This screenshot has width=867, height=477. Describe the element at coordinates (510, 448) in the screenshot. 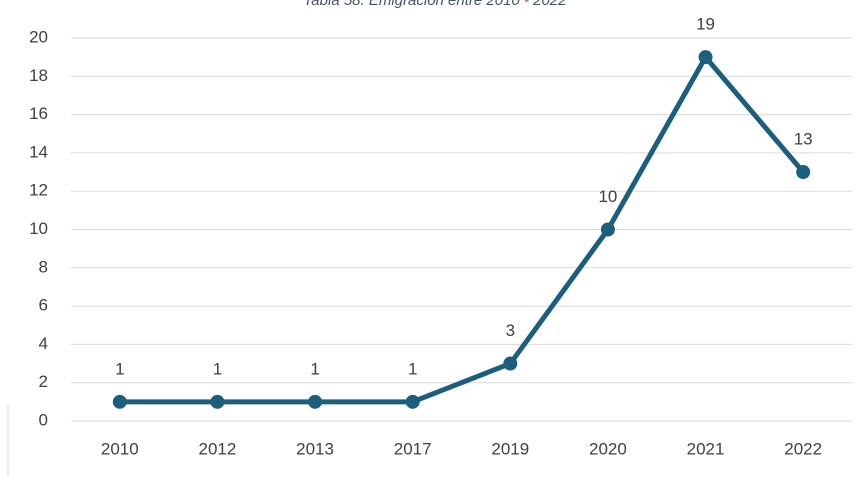

I see `x-tick-label: 2019` at that location.